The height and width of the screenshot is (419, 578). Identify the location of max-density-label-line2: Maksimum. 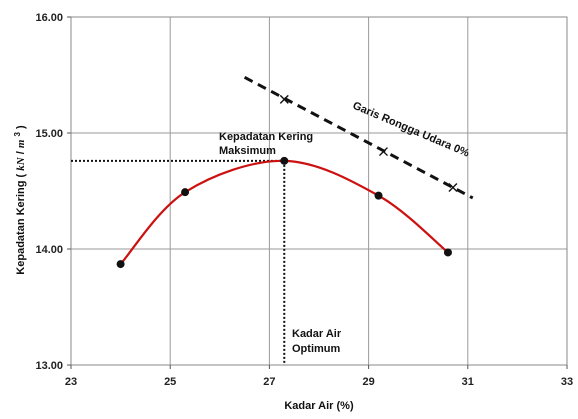
(247, 151).